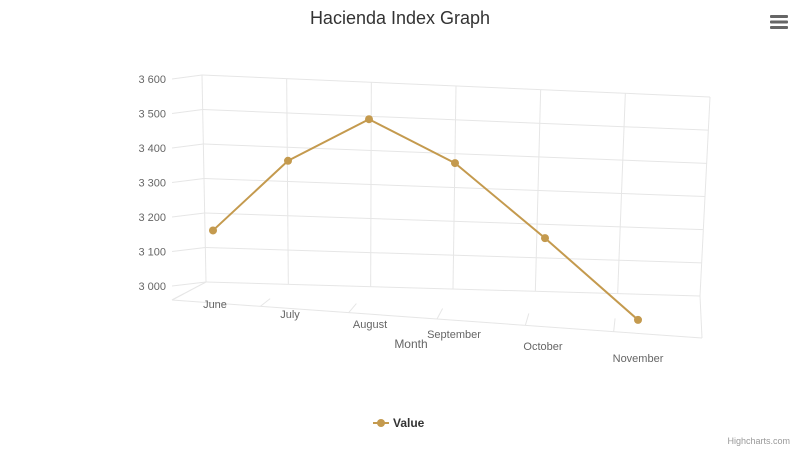 The image size is (800, 450). Describe the element at coordinates (410, 344) in the screenshot. I see `x-axis-title: Month` at that location.